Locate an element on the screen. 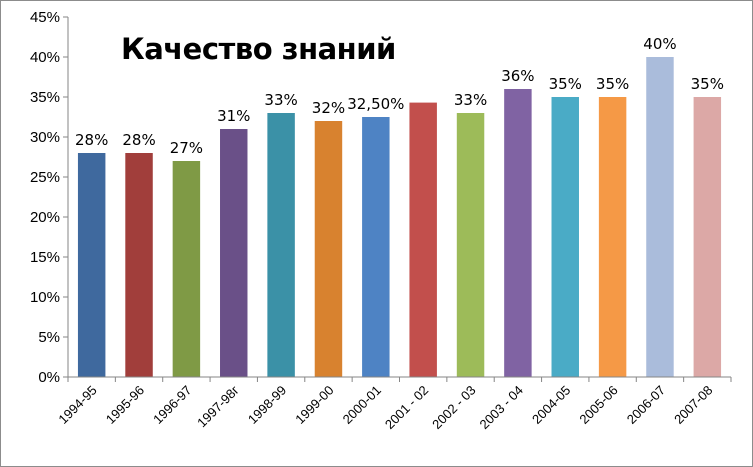  x-tick-label: 2005-06 is located at coordinates (598, 405).